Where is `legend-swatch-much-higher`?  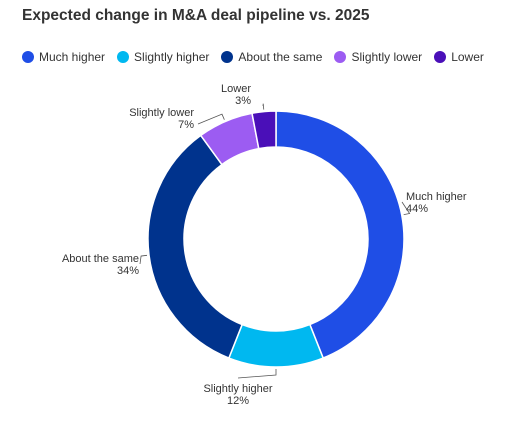
legend-swatch-much-higher is located at coordinates (28, 57).